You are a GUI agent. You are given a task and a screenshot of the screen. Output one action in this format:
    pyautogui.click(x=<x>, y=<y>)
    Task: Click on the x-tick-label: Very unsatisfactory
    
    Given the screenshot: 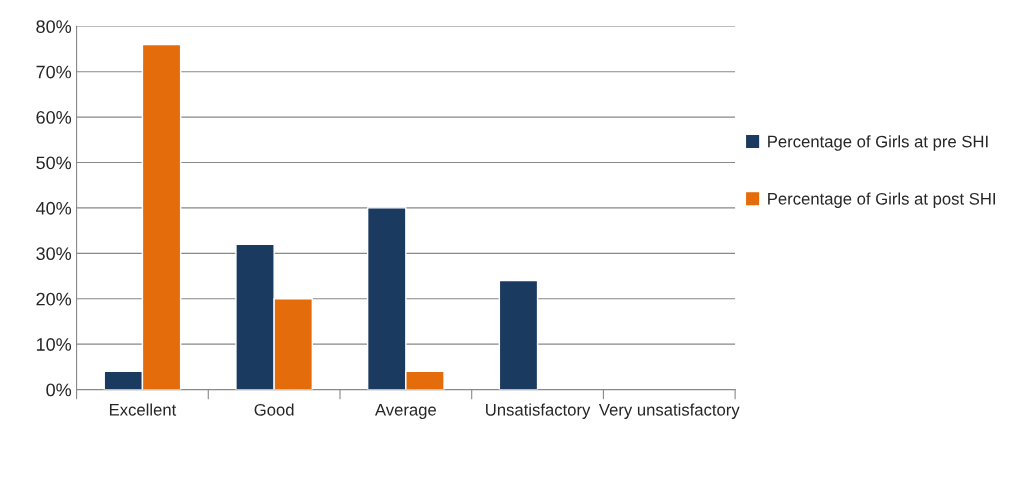 What is the action you would take?
    pyautogui.click(x=669, y=411)
    